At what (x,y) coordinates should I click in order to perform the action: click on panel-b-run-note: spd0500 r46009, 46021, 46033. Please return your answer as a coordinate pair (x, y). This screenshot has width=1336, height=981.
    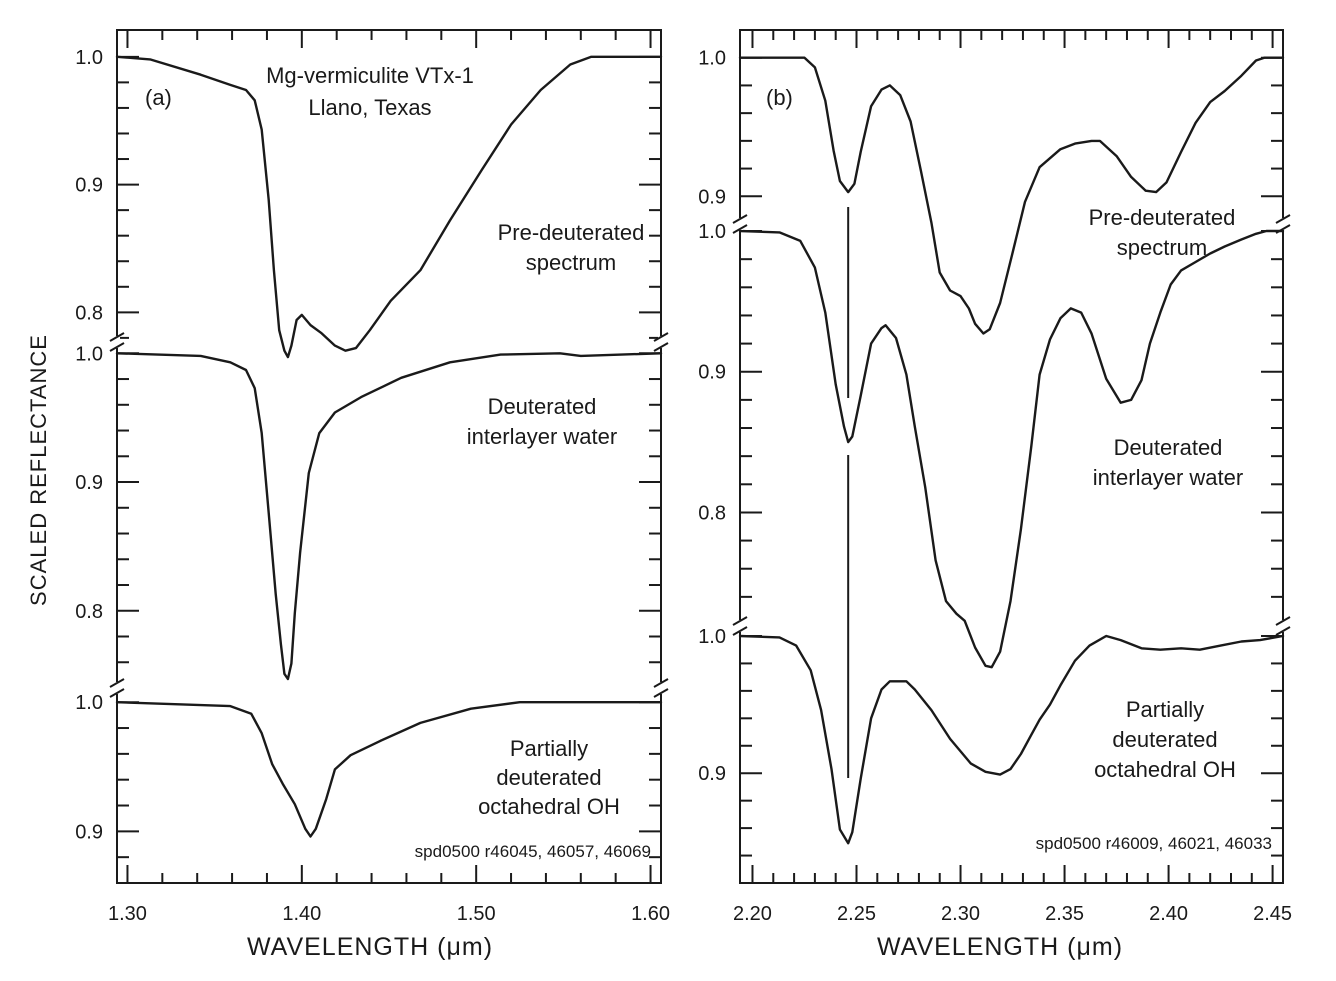
    Looking at the image, I should click on (1154, 843).